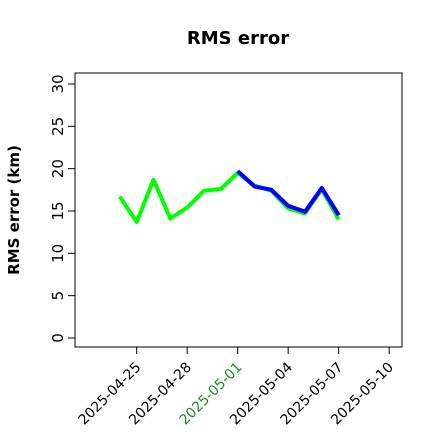 Image resolution: width=440 pixels, height=440 pixels. Describe the element at coordinates (58, 126) in the screenshot. I see `y-tick-label: 25` at that location.